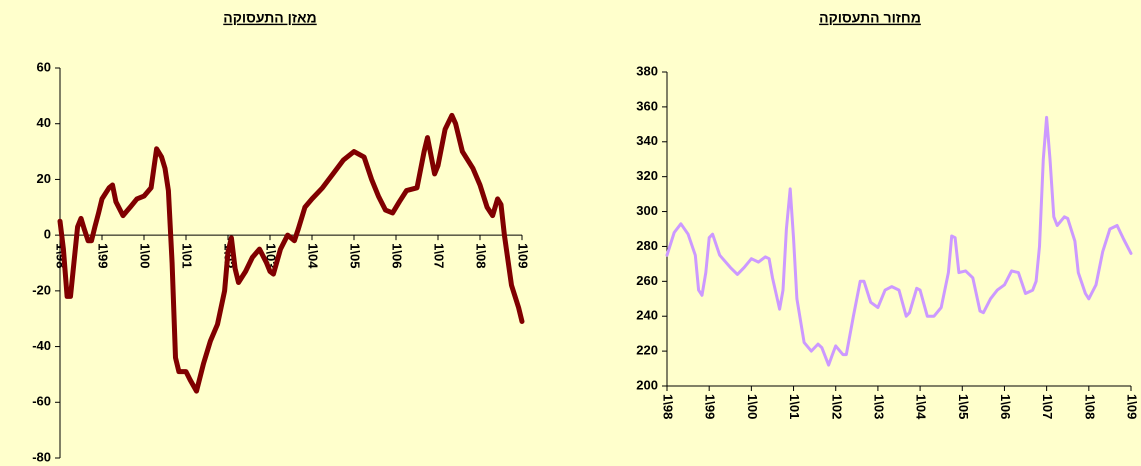 The height and width of the screenshot is (466, 1141). Describe the element at coordinates (41, 289) in the screenshot. I see `y-tick-label: -20` at that location.